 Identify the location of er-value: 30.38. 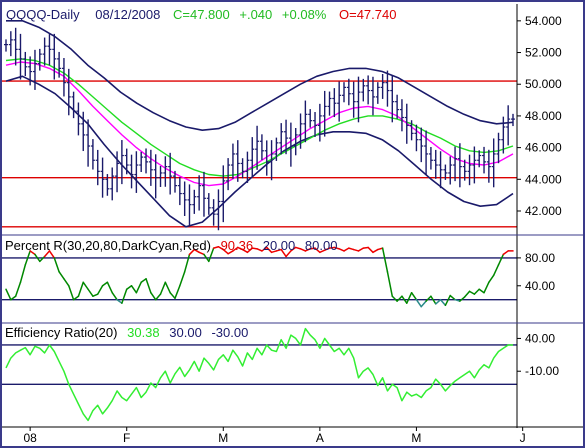
(143, 332).